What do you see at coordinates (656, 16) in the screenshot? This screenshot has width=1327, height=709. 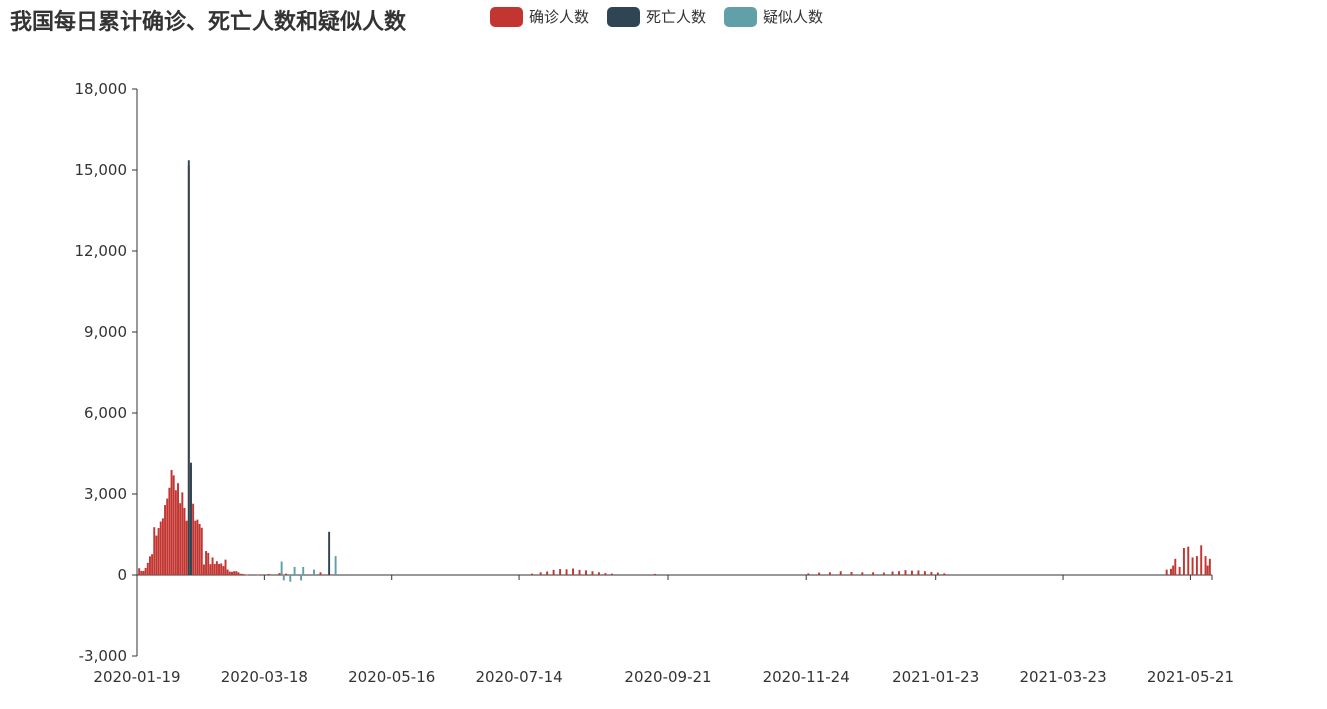 I see `legend-item-deaths: 死亡人数` at bounding box center [656, 16].